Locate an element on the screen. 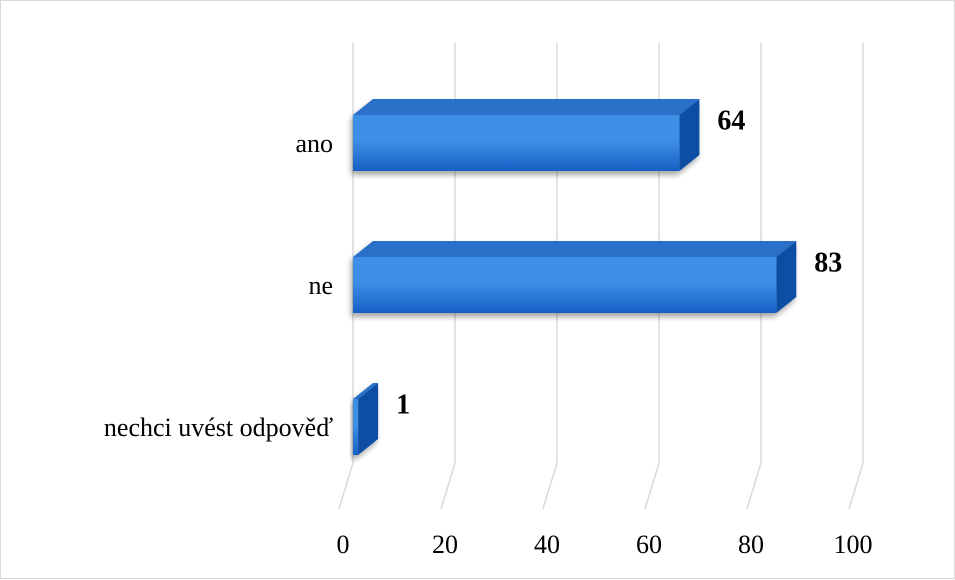 This screenshot has height=580, width=955. x-tick-label: 80 is located at coordinates (751, 544).